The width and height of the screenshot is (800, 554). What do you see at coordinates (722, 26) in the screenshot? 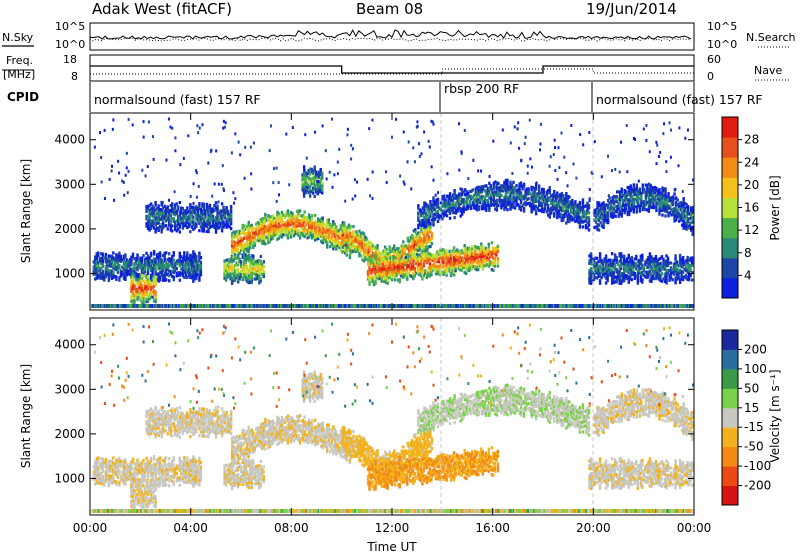
I see `noise-right-tick-top: 10^5` at bounding box center [722, 26].